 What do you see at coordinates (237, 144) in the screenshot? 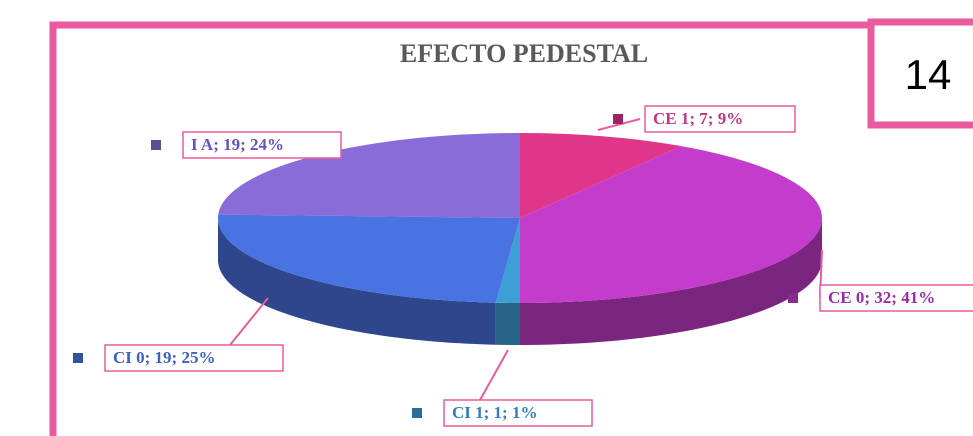
I see `data-label: I A; 19; 24%` at bounding box center [237, 144].